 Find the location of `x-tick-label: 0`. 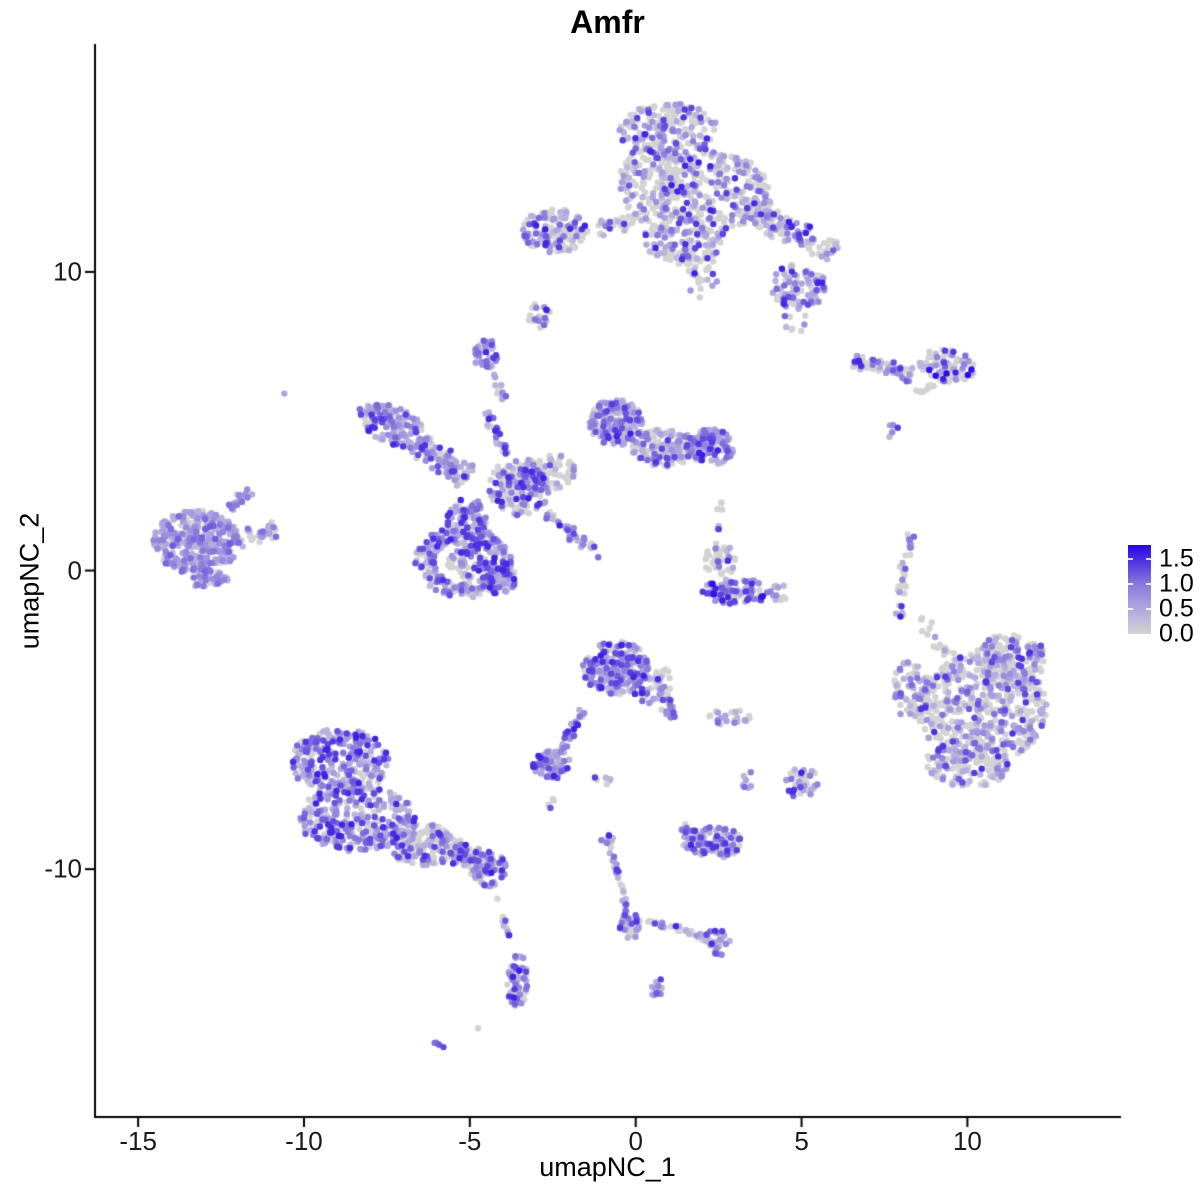

x-tick-label: 0 is located at coordinates (635, 1141).